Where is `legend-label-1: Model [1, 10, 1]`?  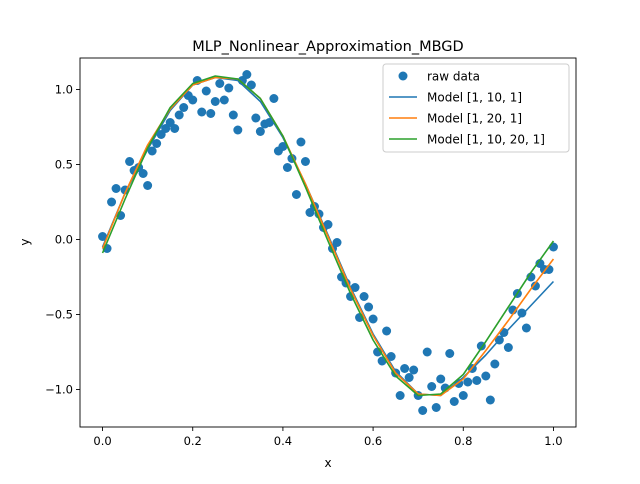 legend-label-1: Model [1, 10, 1] is located at coordinates (474, 98).